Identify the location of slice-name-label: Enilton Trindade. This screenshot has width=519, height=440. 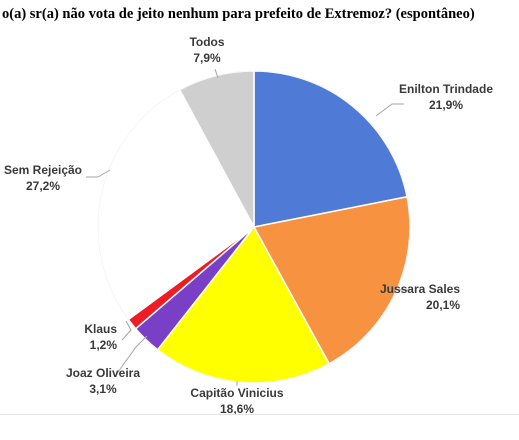
(446, 89).